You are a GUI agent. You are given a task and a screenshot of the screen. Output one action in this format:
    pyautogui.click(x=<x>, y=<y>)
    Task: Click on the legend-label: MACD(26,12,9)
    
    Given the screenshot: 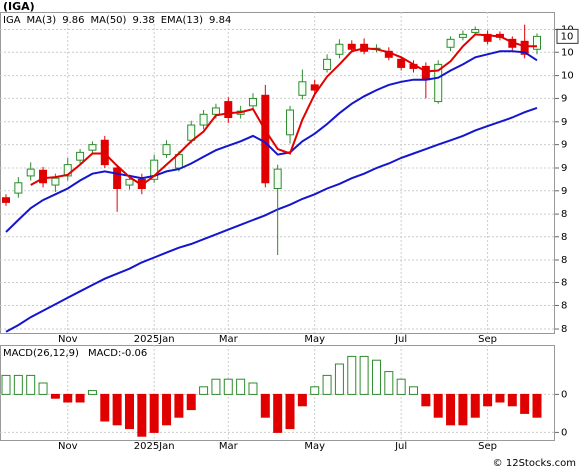 What is the action you would take?
    pyautogui.click(x=41, y=353)
    